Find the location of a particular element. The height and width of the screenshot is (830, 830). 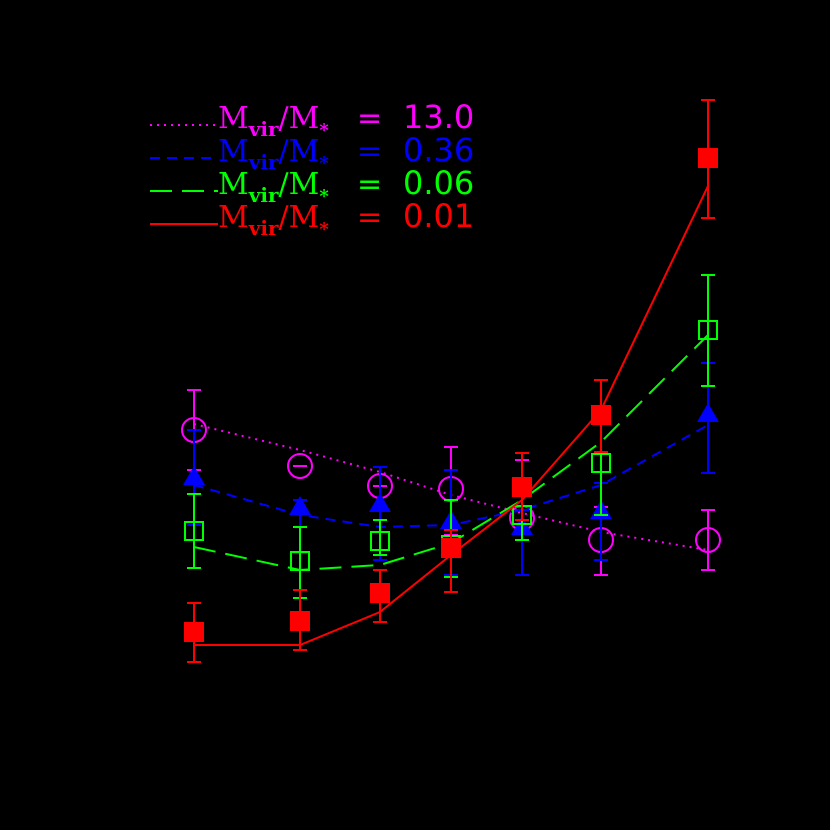

legend-value: 0.01 is located at coordinates (438, 216).